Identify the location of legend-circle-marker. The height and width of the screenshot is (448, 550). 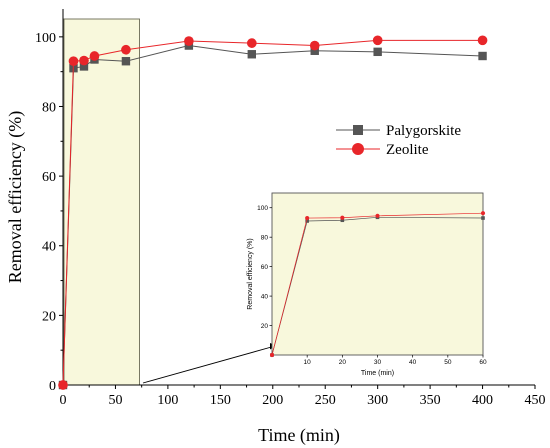
(358, 149).